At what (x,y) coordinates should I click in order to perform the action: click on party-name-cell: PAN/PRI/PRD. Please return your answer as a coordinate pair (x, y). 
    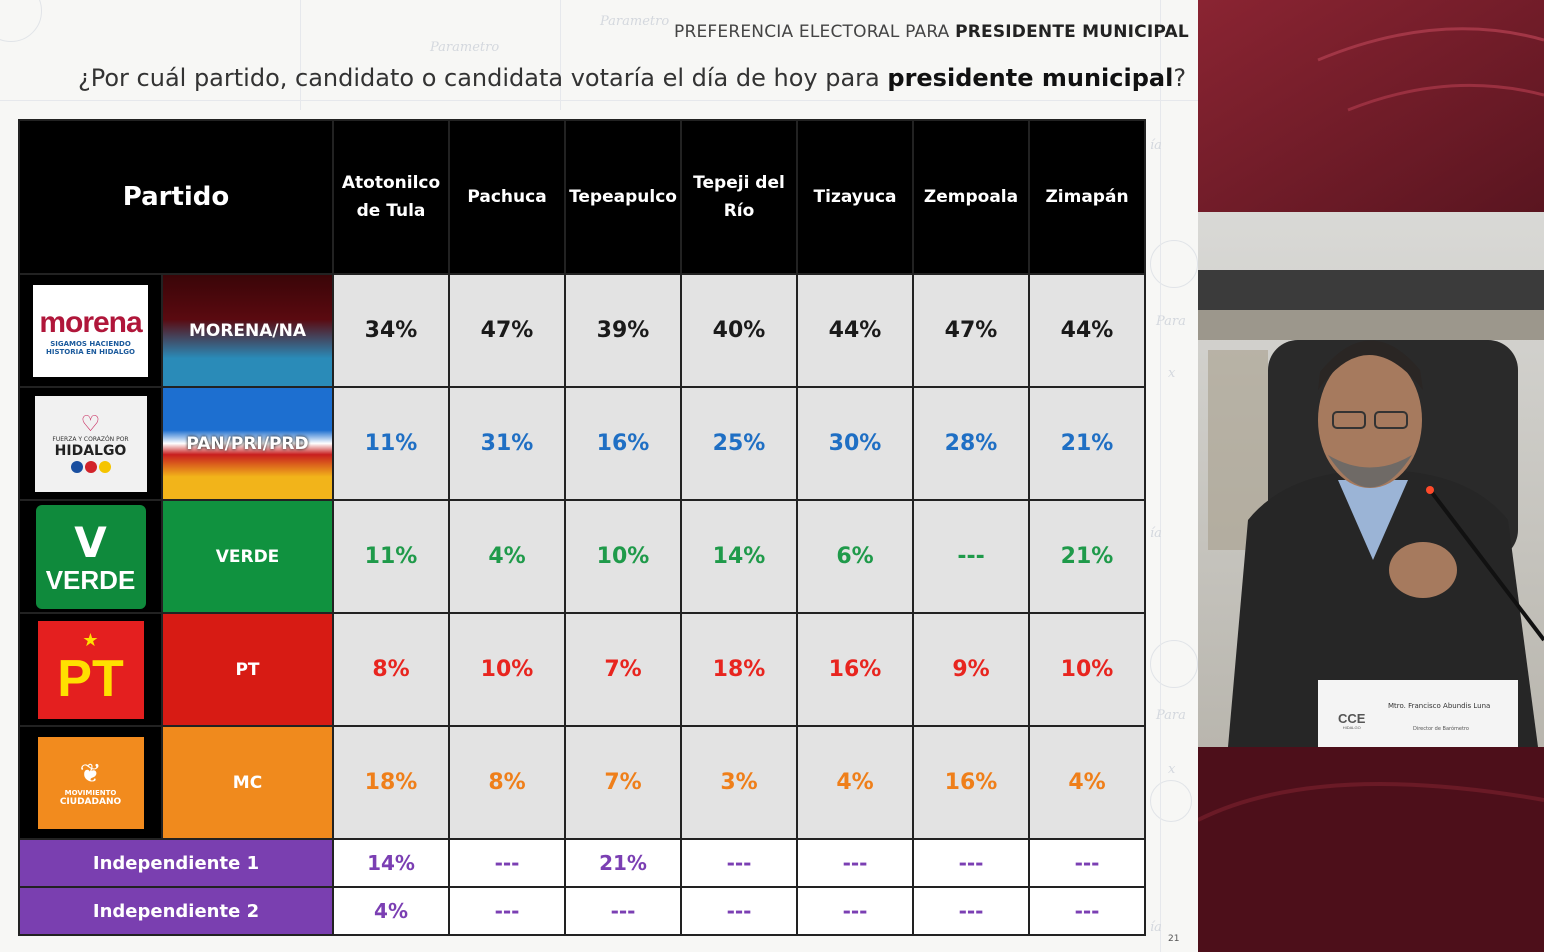
    Looking at the image, I should click on (247, 443).